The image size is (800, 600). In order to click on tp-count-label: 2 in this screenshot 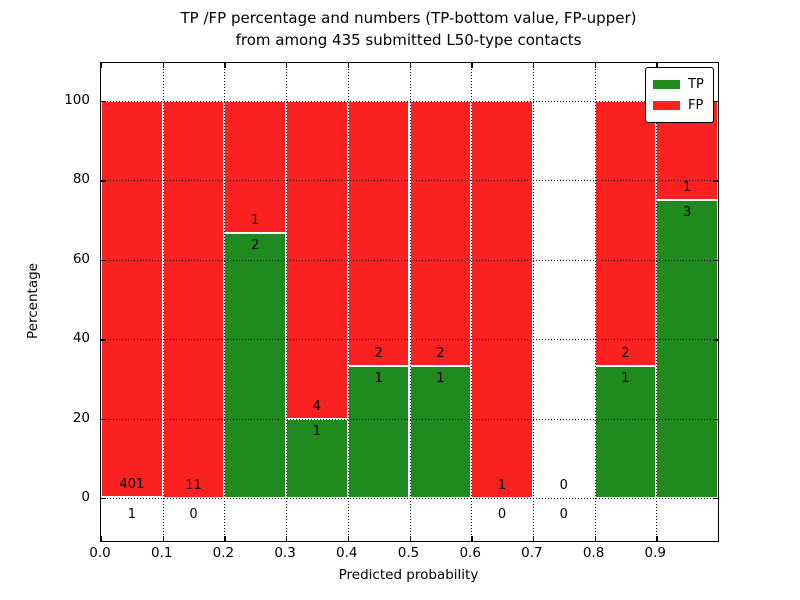, I will do `click(255, 246)`.